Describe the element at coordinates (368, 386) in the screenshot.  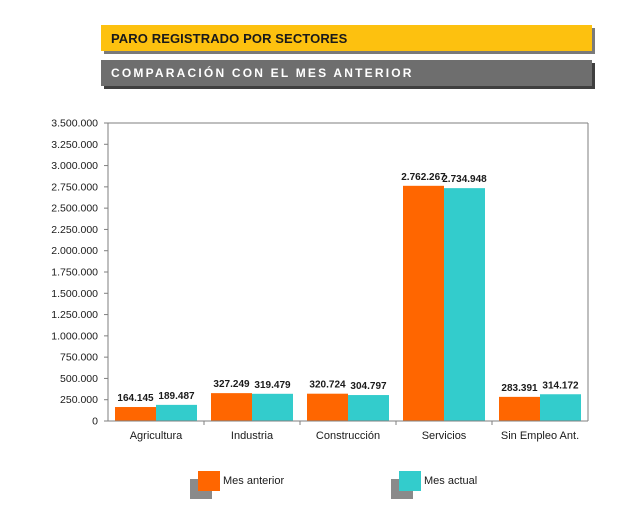
I see `bar-value-label: 304.797` at that location.